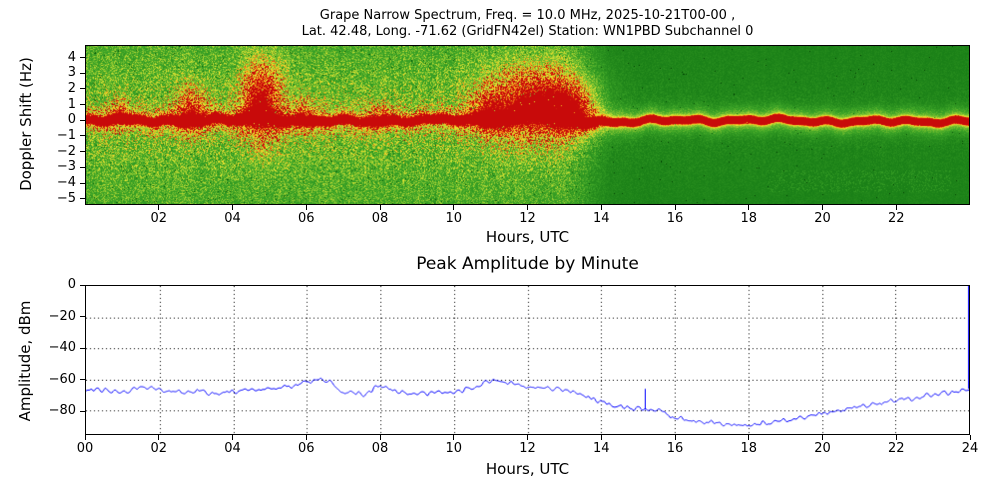  I want to click on amplitude-xlabel: Hours, UTC, so click(527, 469).